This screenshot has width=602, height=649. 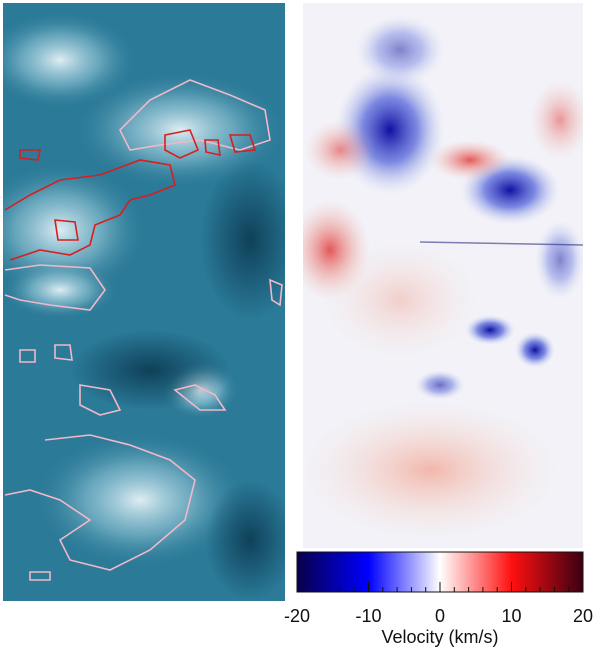 What do you see at coordinates (511, 616) in the screenshot?
I see `colorbar-tick-label: 10` at bounding box center [511, 616].